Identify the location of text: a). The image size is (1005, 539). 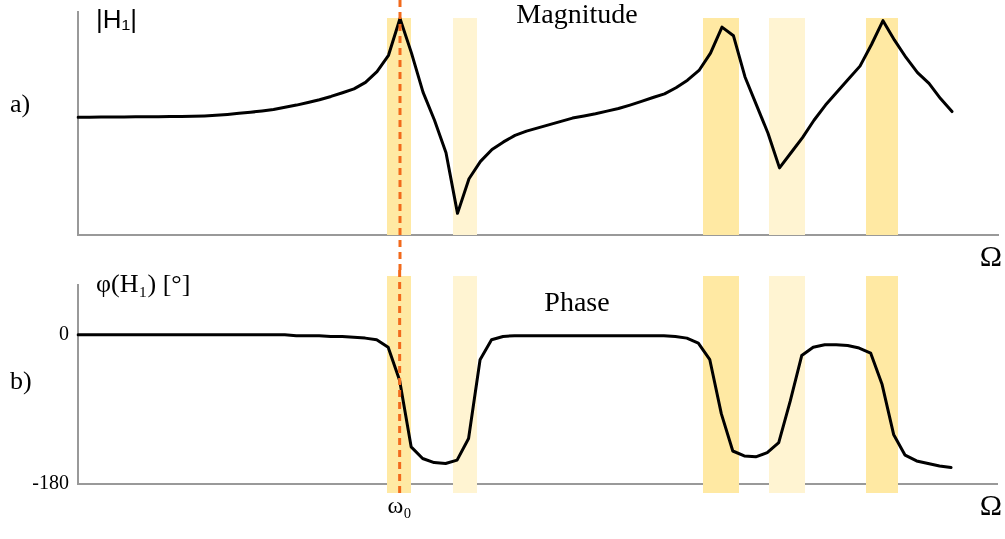
(20, 103).